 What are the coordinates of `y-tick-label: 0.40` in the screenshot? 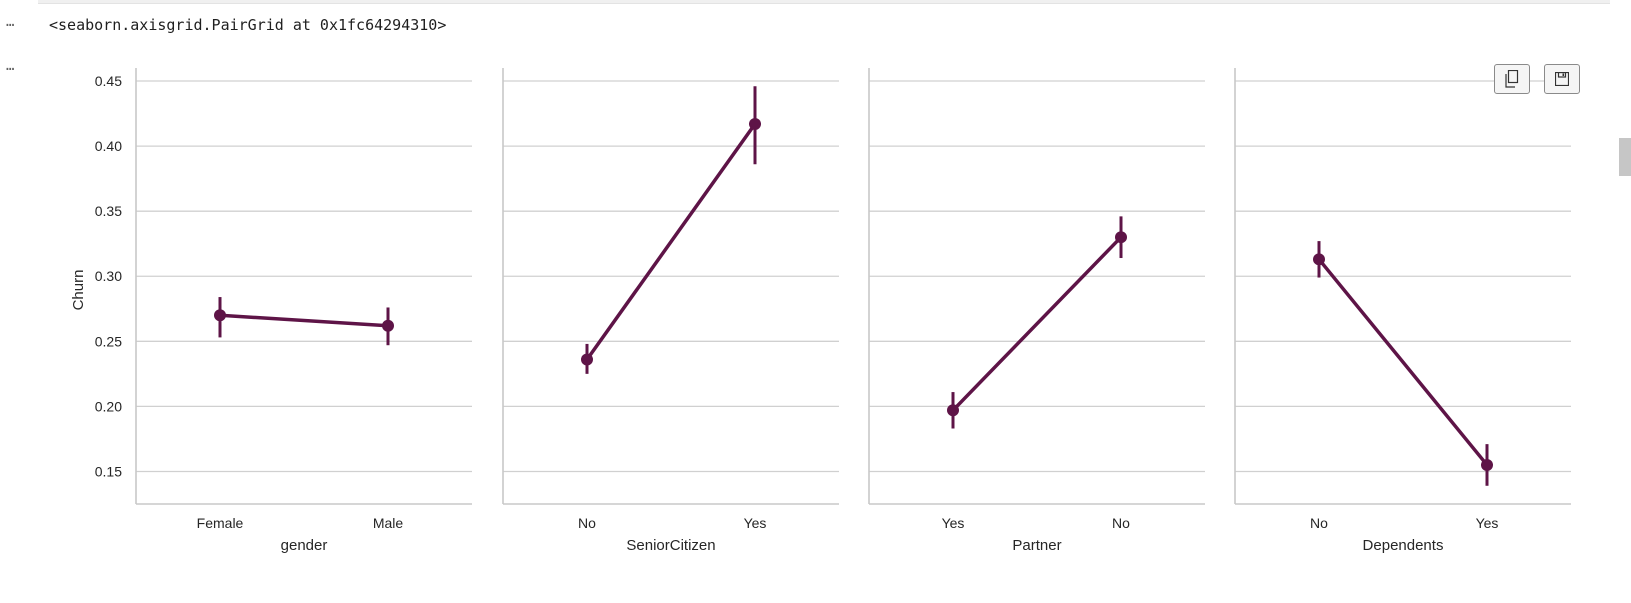 It's located at (108, 146).